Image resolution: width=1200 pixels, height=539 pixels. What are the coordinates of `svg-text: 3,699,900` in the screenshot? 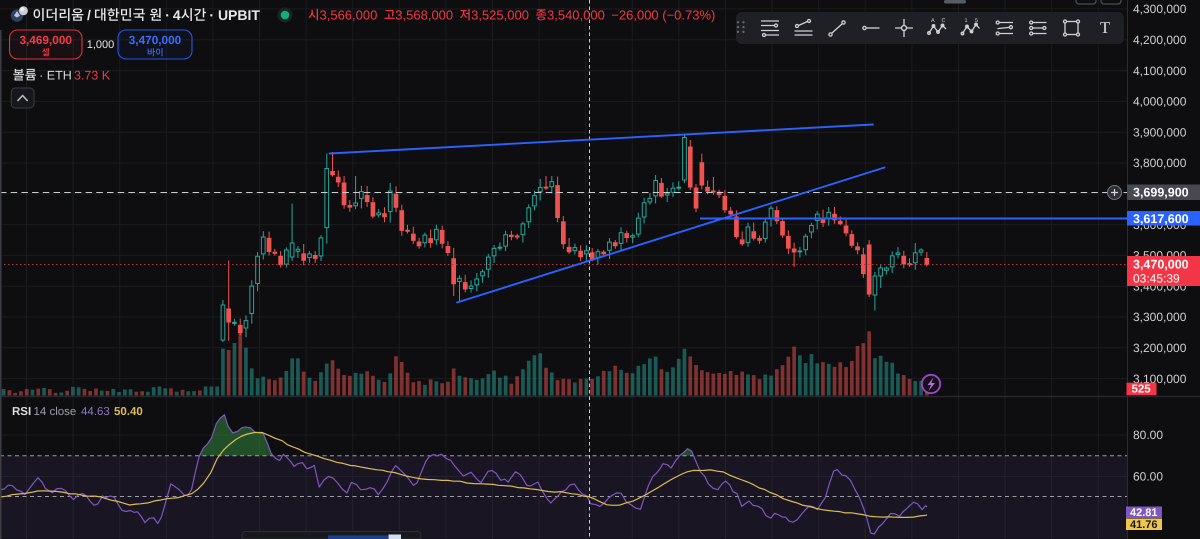 It's located at (1161, 193).